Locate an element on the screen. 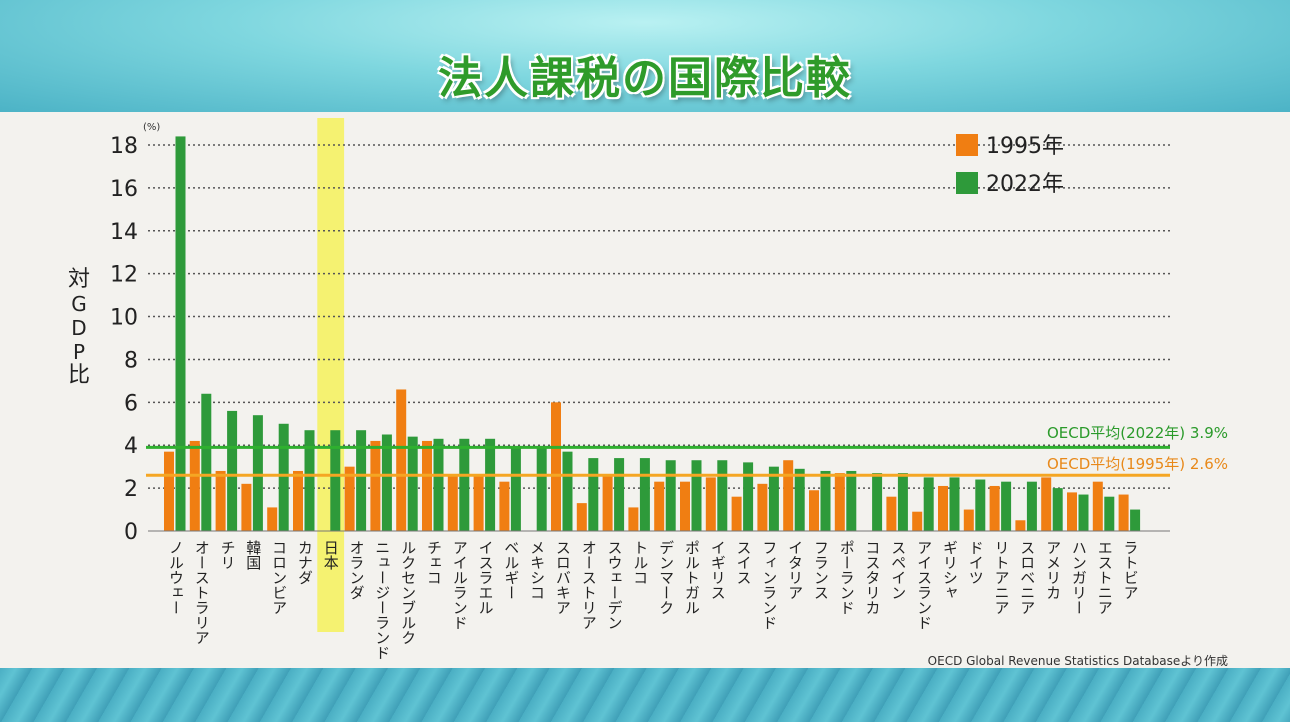 The width and height of the screenshot is (1290, 722). x-tick-label: ギリシャ is located at coordinates (950, 570).